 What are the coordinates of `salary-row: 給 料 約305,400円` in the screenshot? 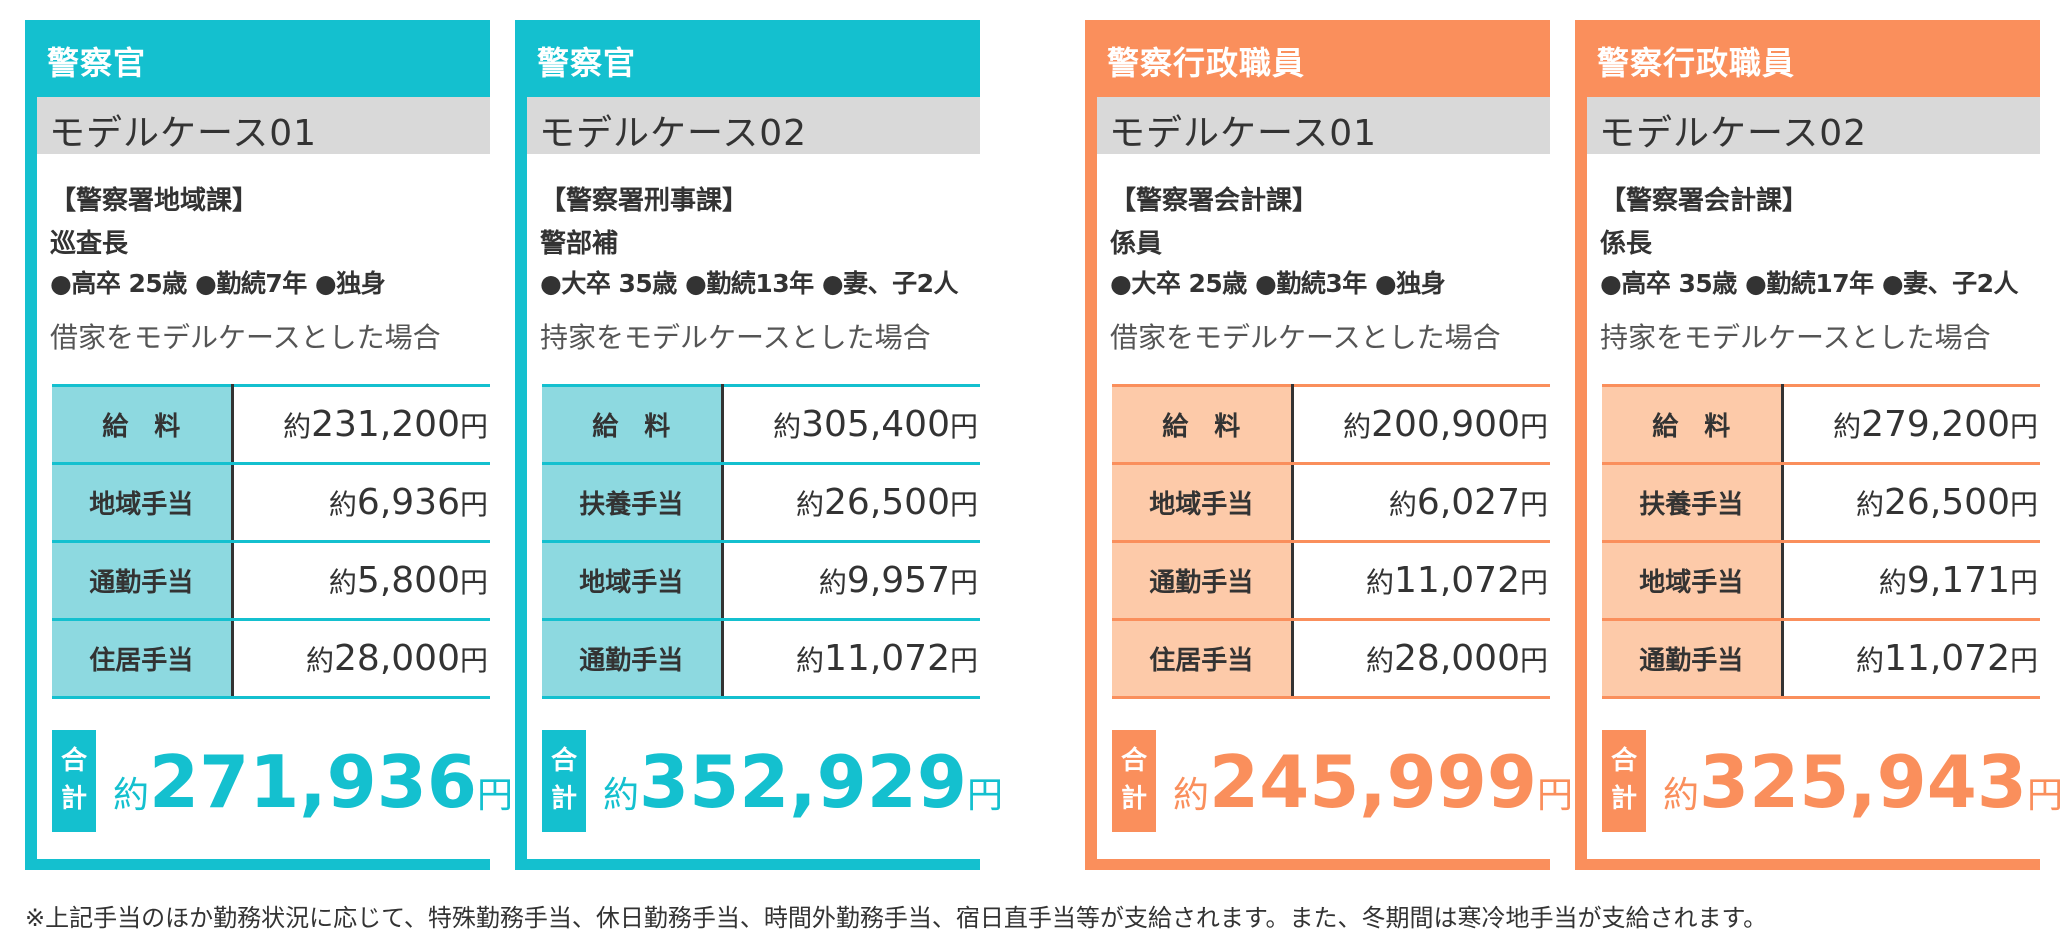 It's located at (761, 424).